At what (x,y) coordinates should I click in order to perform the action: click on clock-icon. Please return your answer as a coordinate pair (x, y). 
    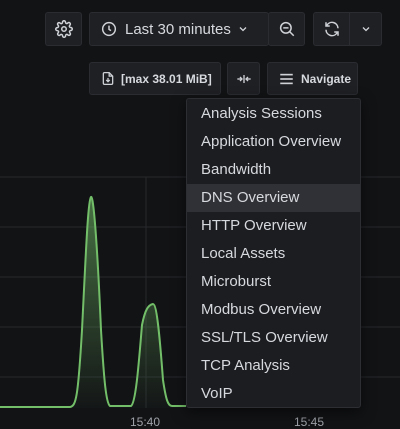
    Looking at the image, I should click on (109, 29).